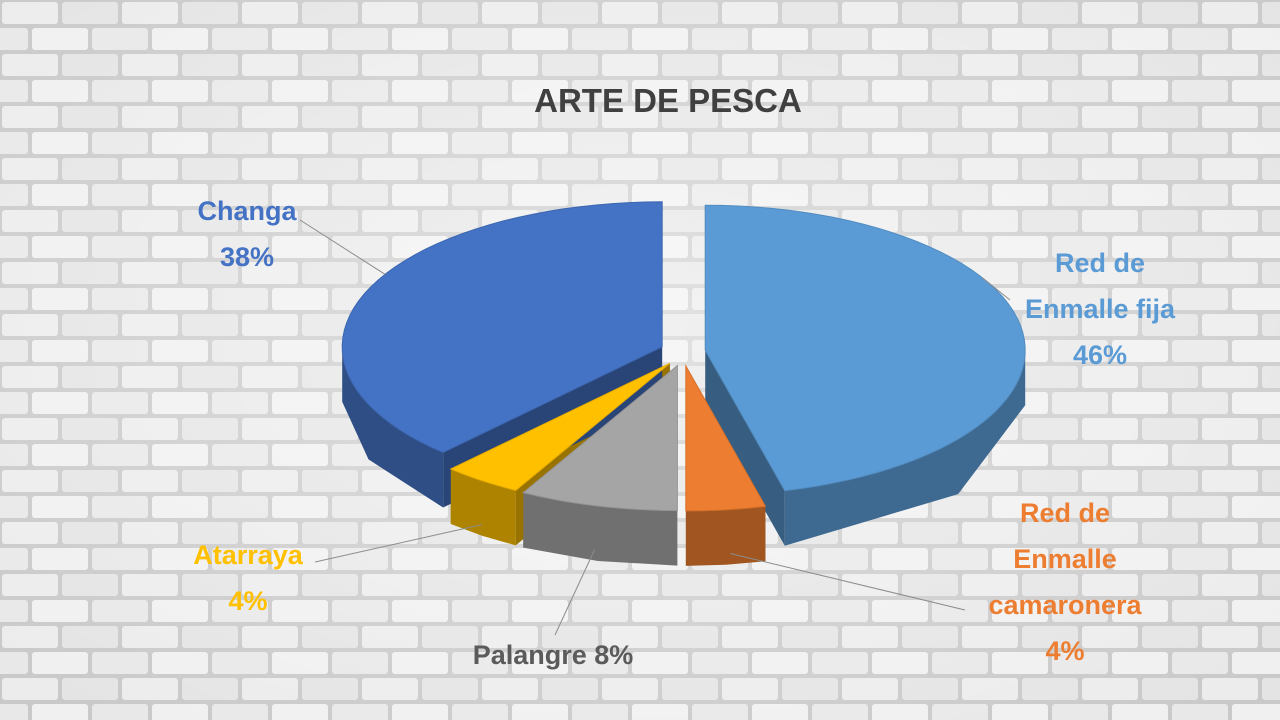  What do you see at coordinates (247, 234) in the screenshot?
I see `data-label: Changa 38%` at bounding box center [247, 234].